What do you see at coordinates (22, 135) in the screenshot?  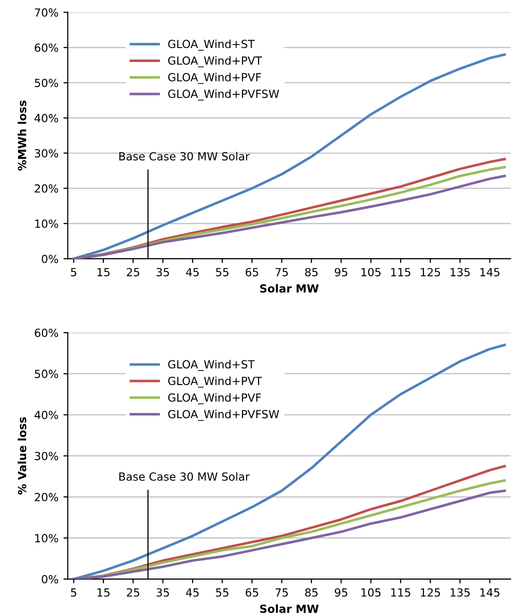 I see `y-axis-title: %MWh loss` at bounding box center [22, 135].